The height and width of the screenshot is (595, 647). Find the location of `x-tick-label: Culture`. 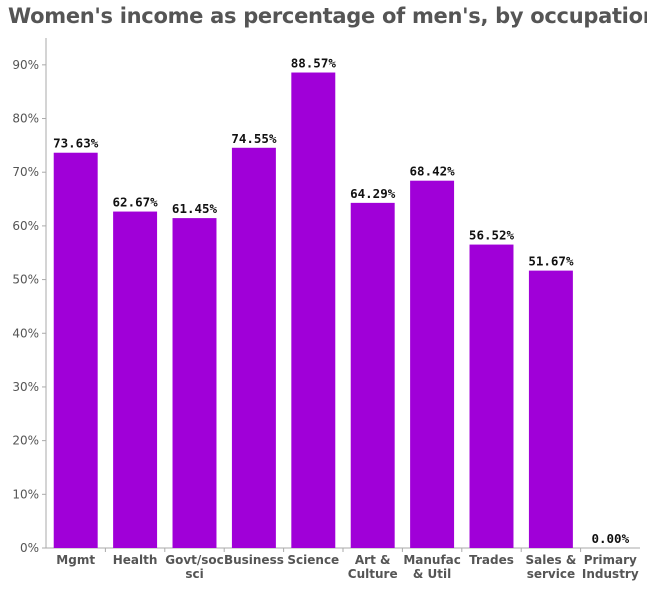

x-tick-label: Culture is located at coordinates (373, 574).